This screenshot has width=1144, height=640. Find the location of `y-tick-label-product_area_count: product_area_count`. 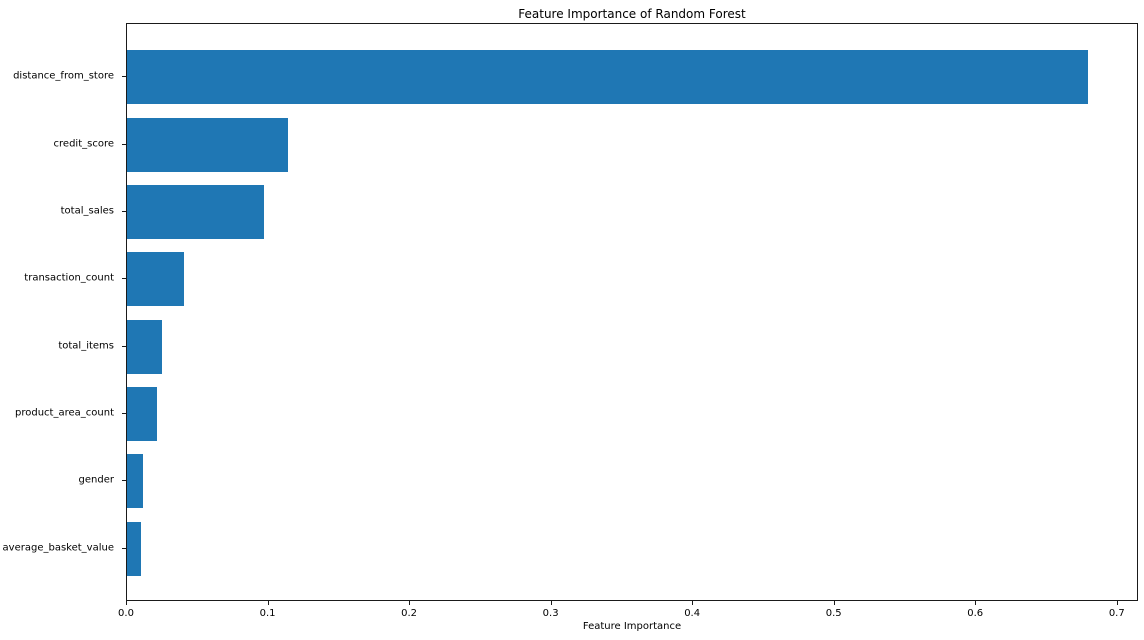

y-tick-label-product_area_count: product_area_count is located at coordinates (64, 413).